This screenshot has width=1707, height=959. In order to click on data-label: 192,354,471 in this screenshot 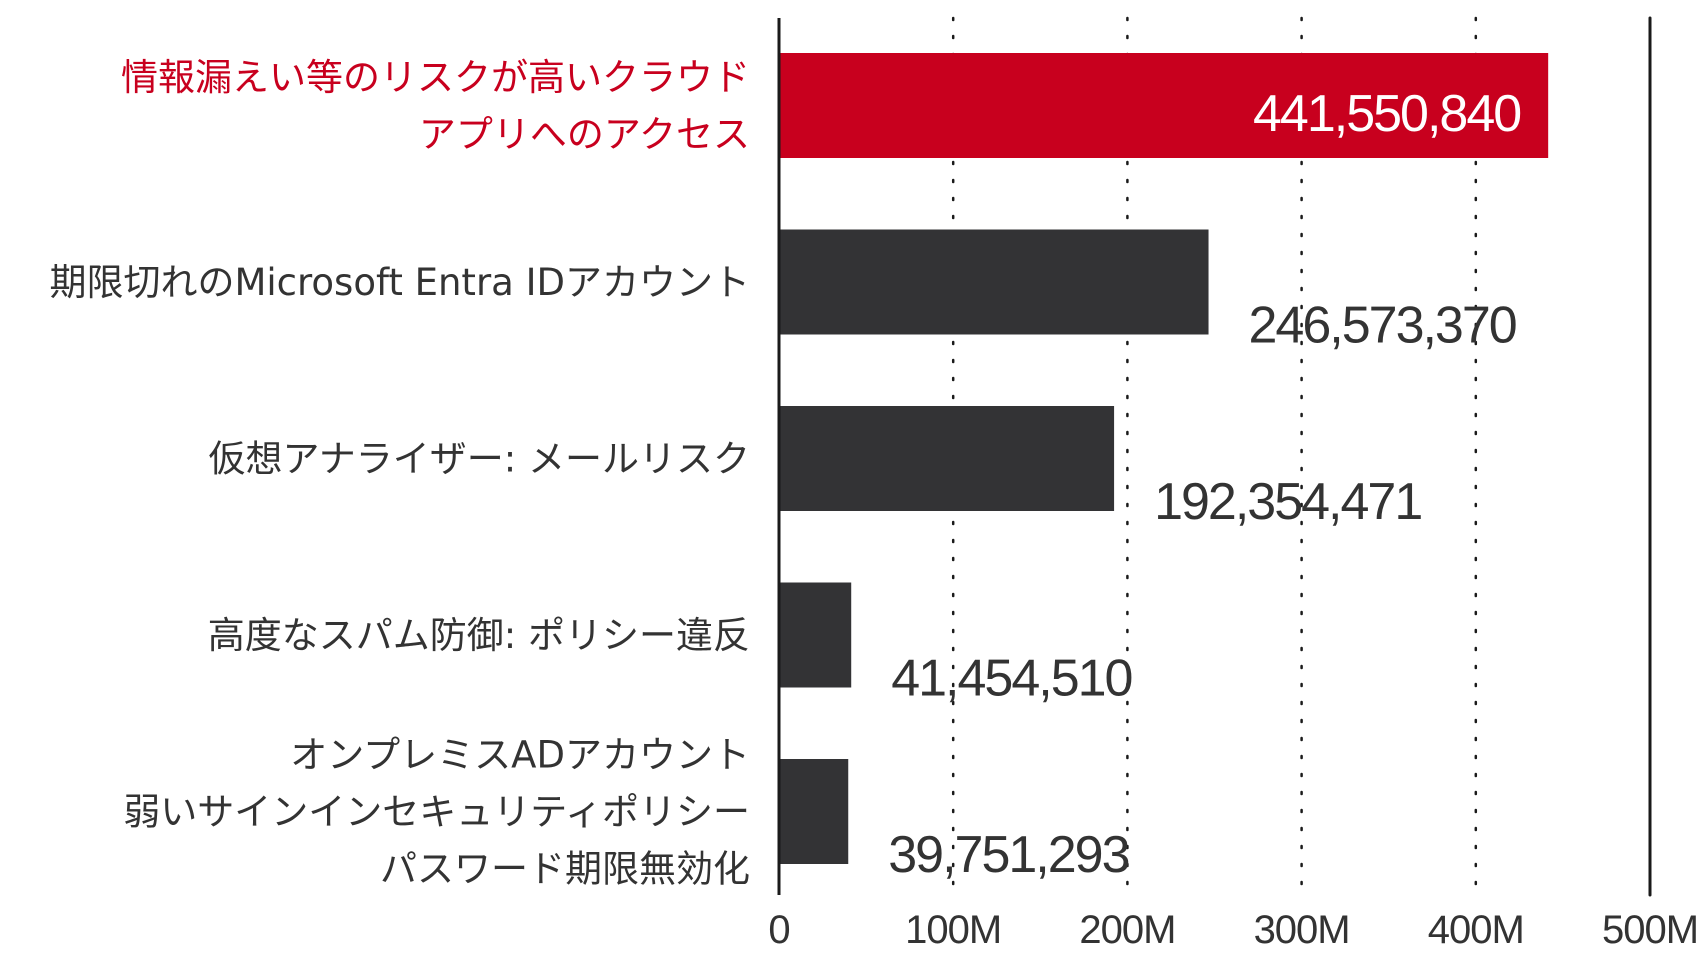, I will do `click(1287, 502)`.